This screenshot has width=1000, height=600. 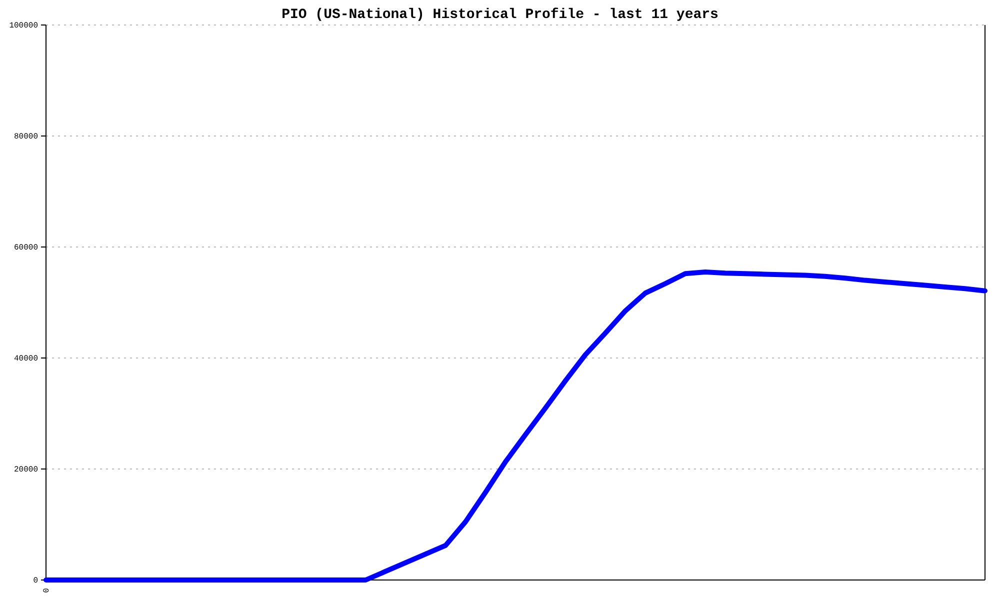 I want to click on y-tick-label: 60000, so click(x=26, y=248).